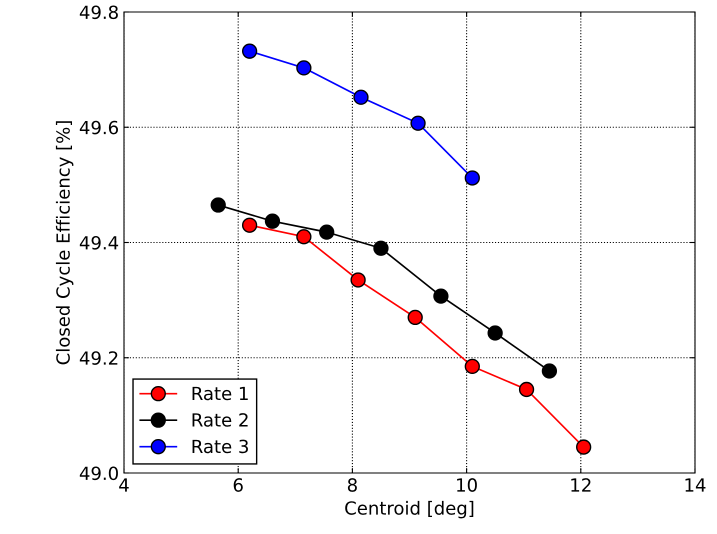  What do you see at coordinates (124, 485) in the screenshot?
I see `x-tick-label: 4` at bounding box center [124, 485].